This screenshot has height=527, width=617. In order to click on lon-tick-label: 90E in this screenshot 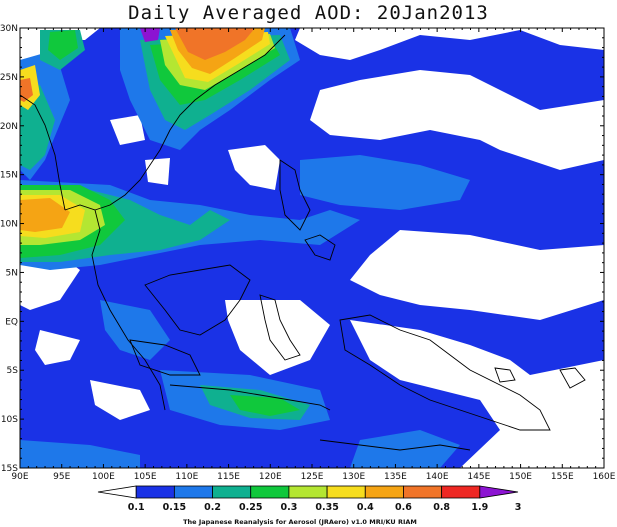, I will do `click(19, 477)`.